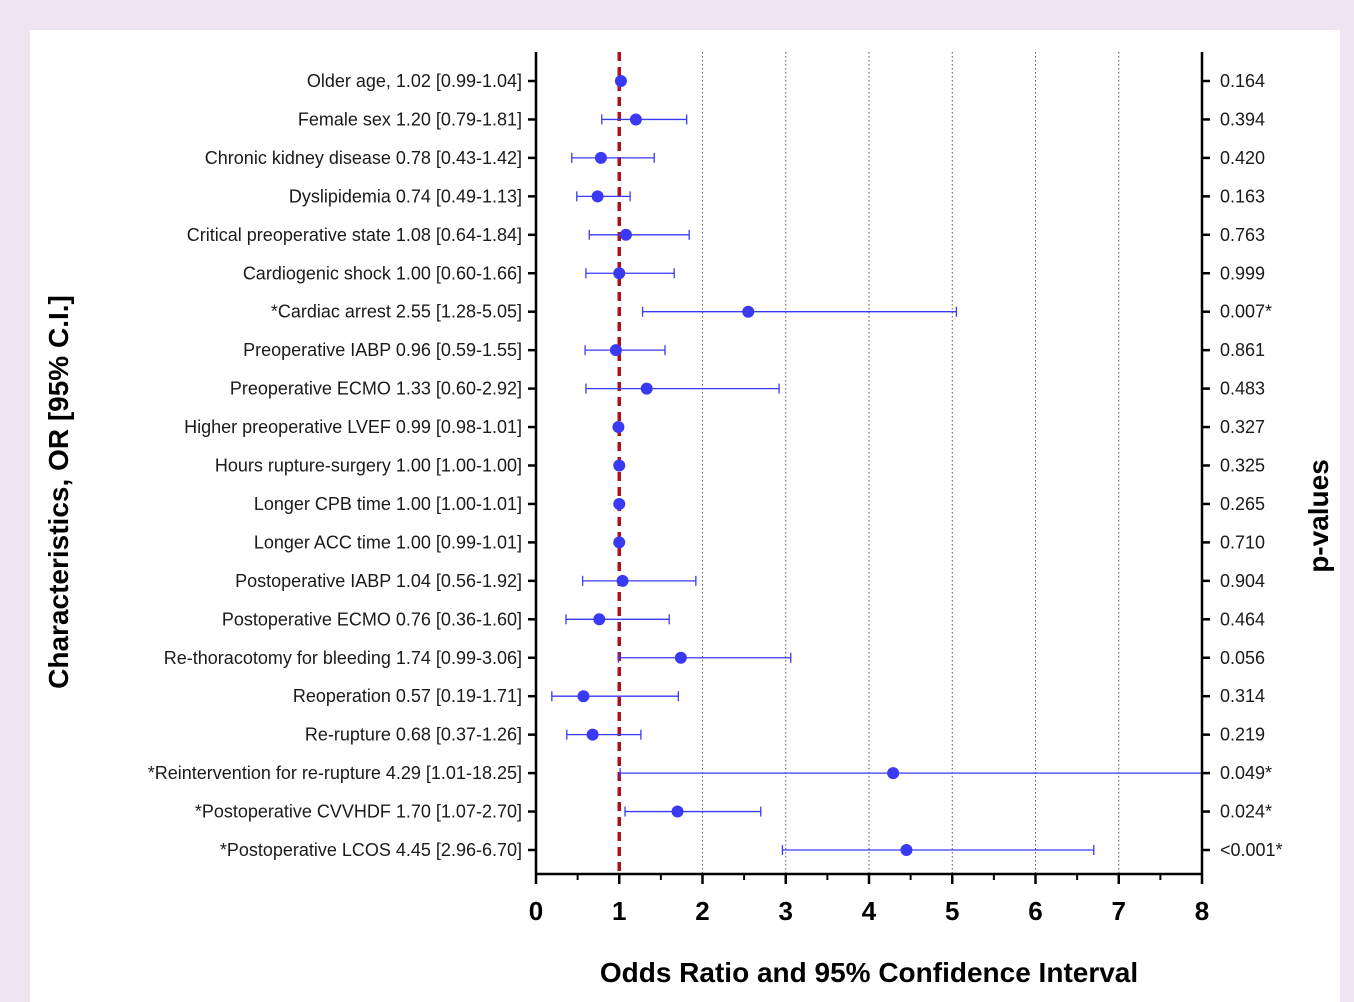  Describe the element at coordinates (1242, 350) in the screenshot. I see `p-value: 0.861` at that location.